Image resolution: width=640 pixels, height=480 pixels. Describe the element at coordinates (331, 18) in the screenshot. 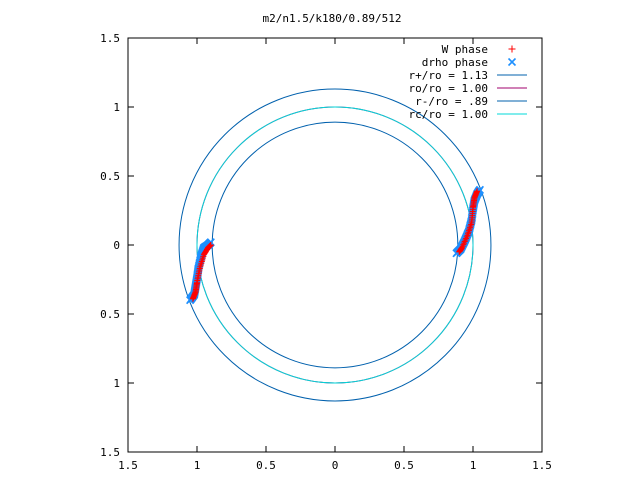

I see `chart-title: m2/n1.5/k180/0.89/512` at that location.